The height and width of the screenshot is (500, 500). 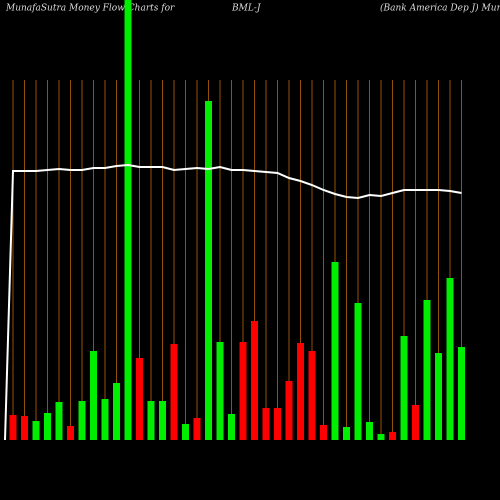 What do you see at coordinates (246, 9) in the screenshot?
I see `chart-symbol: BML-J` at bounding box center [246, 9].